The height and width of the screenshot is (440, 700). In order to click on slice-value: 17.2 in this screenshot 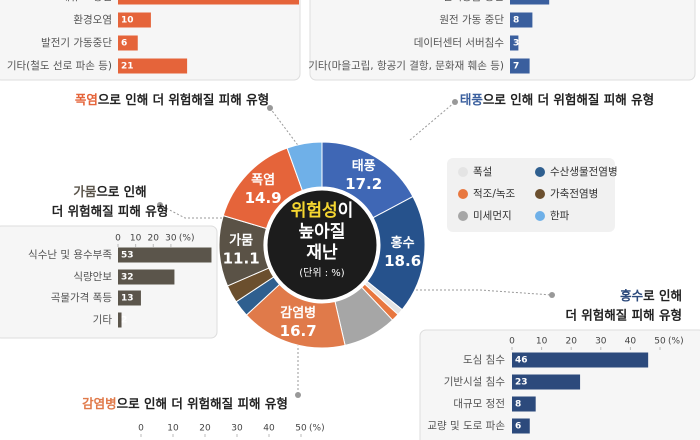, I will do `click(363, 184)`.